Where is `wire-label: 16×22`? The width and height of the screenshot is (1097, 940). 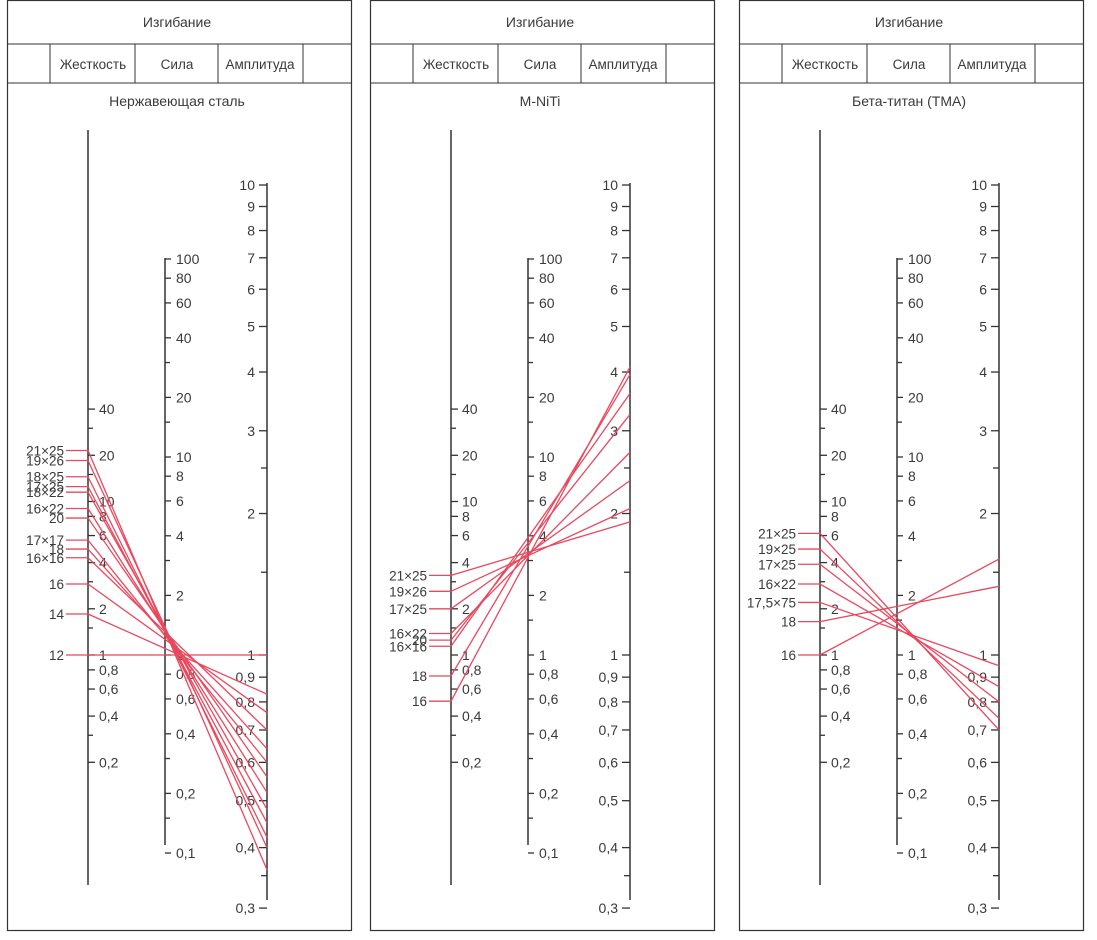 wire-label: 16×22 is located at coordinates (777, 584).